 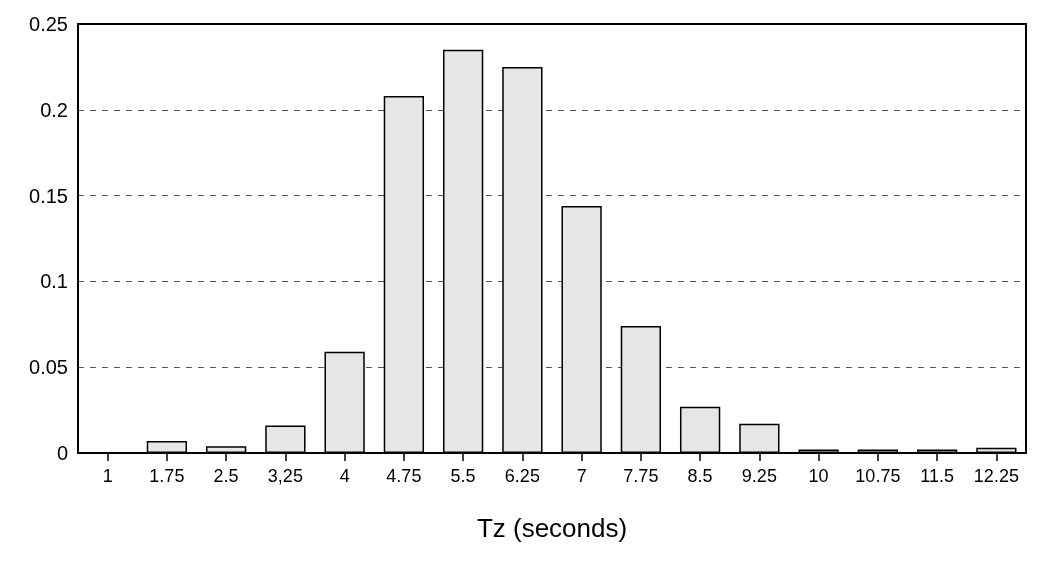 What do you see at coordinates (878, 476) in the screenshot?
I see `x-tick-label: 10.75` at bounding box center [878, 476].